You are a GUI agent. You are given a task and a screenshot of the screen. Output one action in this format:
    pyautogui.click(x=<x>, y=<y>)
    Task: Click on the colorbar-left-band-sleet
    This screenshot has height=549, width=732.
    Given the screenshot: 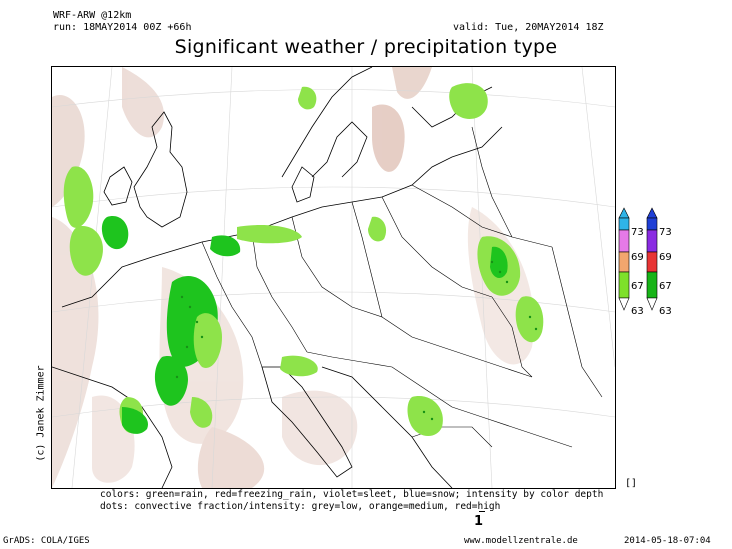 What is the action you would take?
    pyautogui.click(x=624, y=241)
    